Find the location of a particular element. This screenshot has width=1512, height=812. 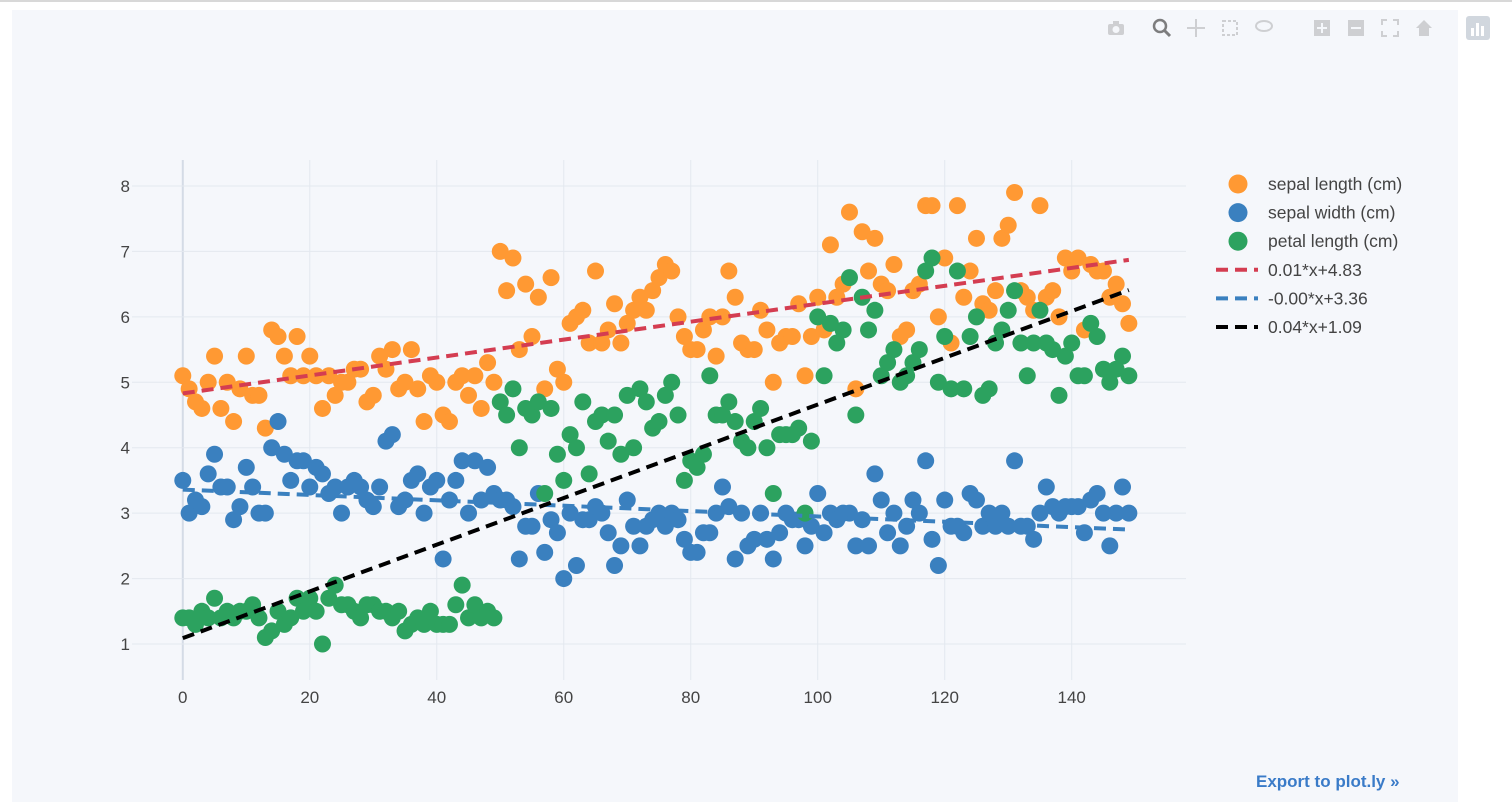

legend-item: petal length (cm) is located at coordinates (1313, 241).